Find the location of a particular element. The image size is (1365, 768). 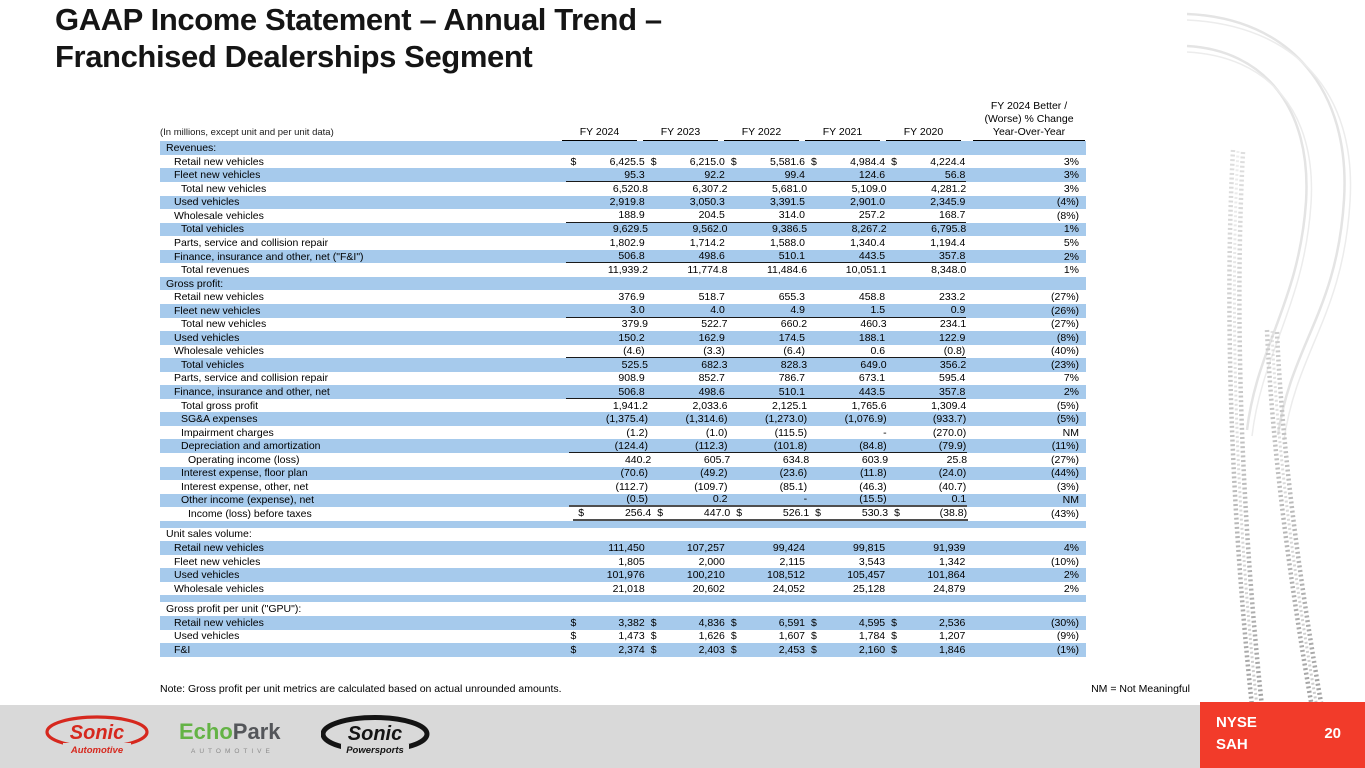

cell-value: (23.6) is located at coordinates (793, 473).